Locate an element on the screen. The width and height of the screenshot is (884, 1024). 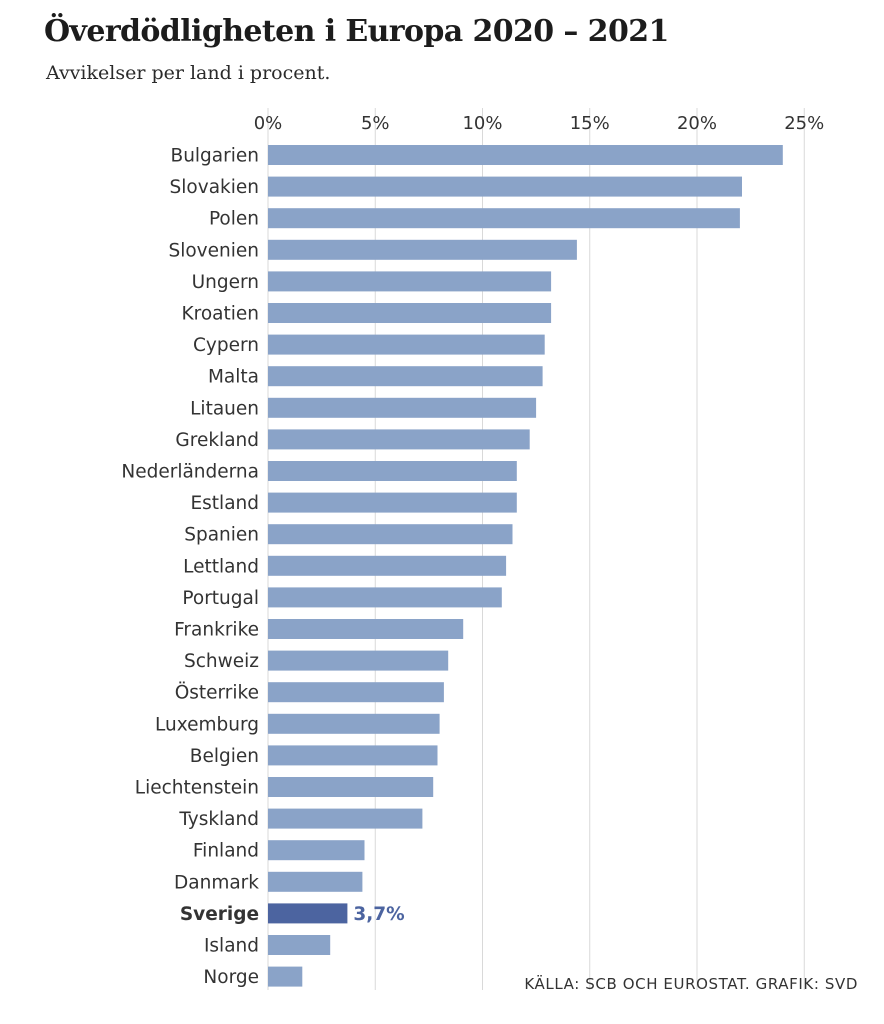
category-label: Österrike is located at coordinates (217, 693).